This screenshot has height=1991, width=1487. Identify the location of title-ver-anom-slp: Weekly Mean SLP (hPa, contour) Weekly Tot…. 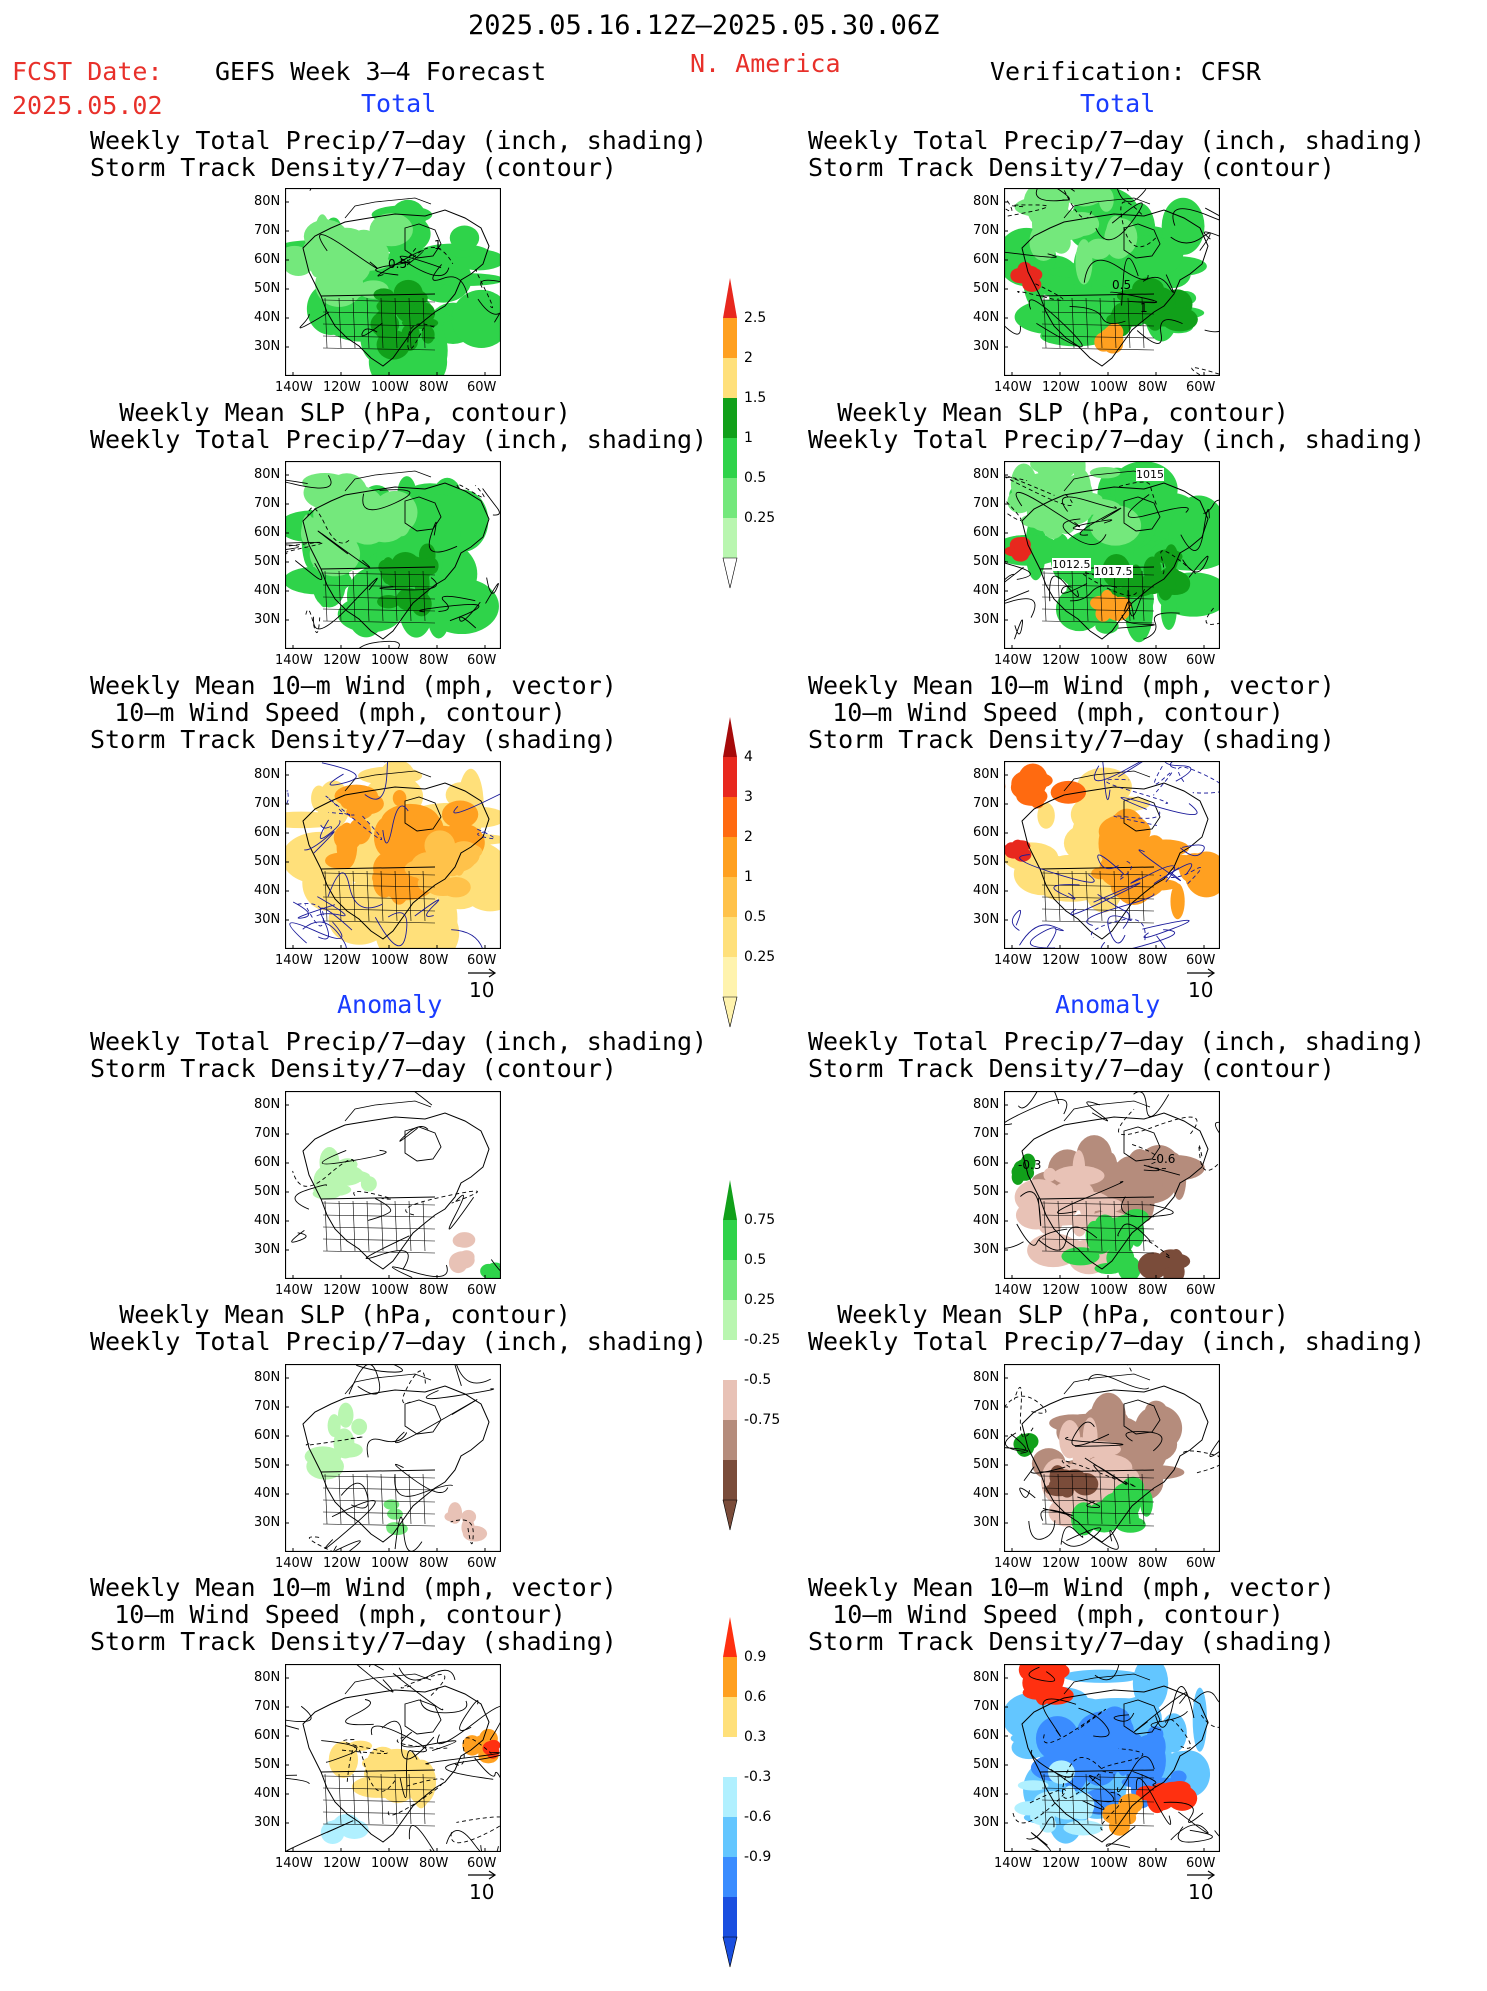
(1117, 1328).